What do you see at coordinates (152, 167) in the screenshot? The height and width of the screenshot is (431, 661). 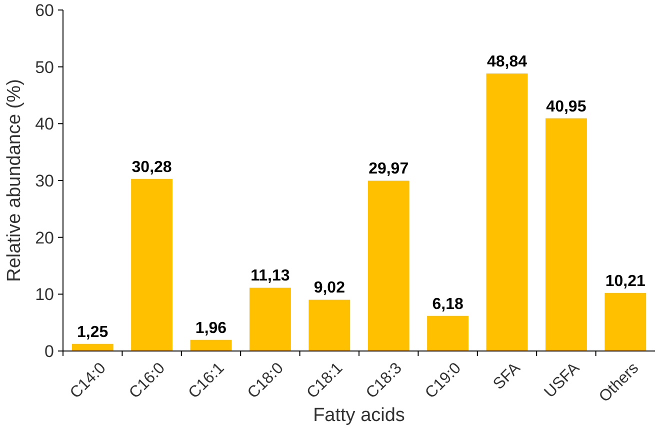 I see `data-label: 30,28` at bounding box center [152, 167].